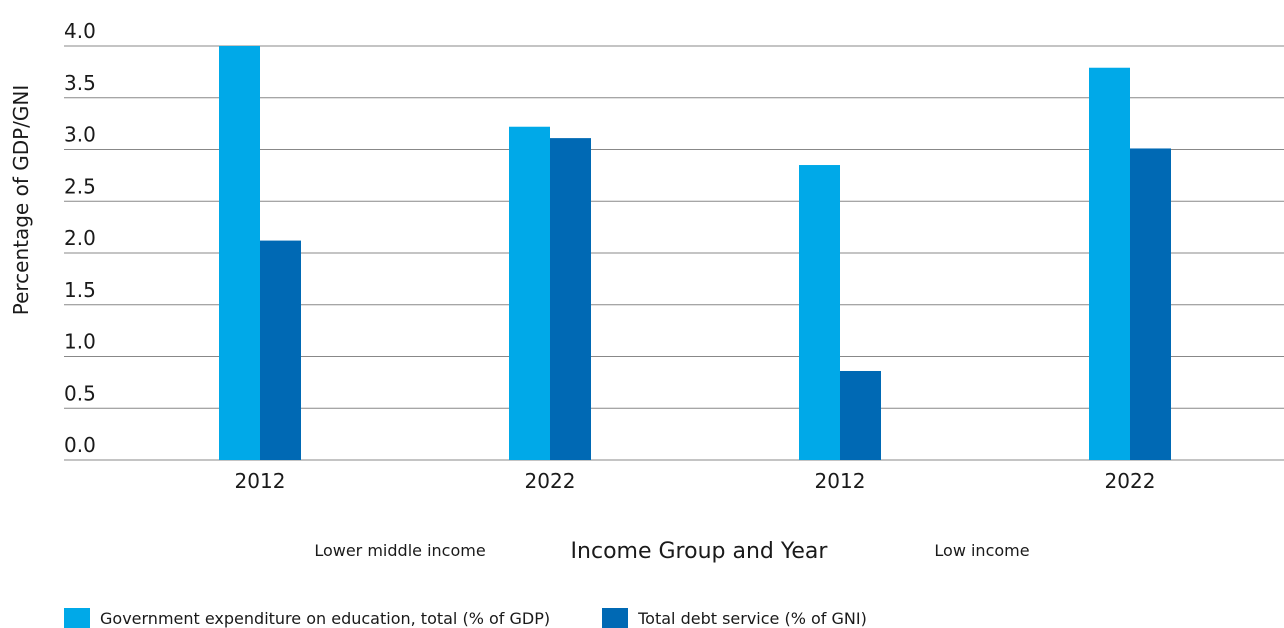 The width and height of the screenshot is (1284, 628). Describe the element at coordinates (80, 290) in the screenshot. I see `y-tick-label: 1.5` at that location.